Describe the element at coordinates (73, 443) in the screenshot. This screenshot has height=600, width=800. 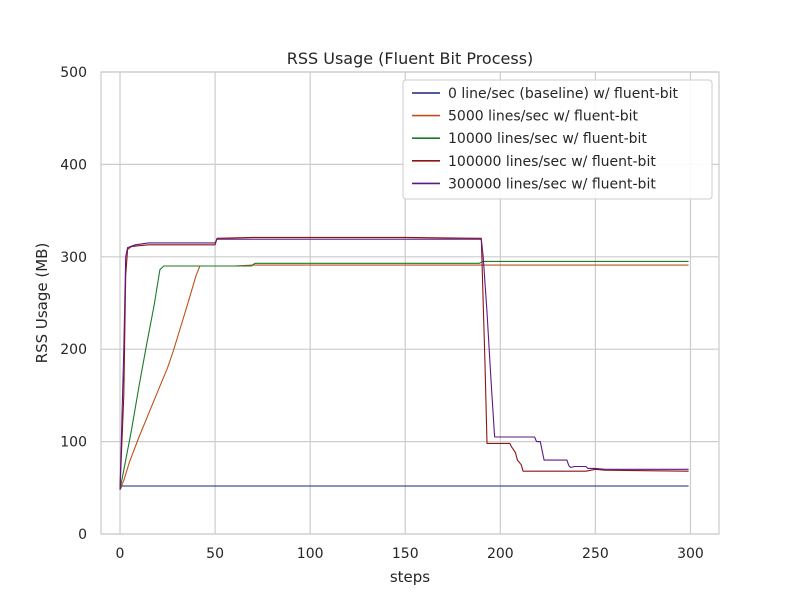
I see `y-tick-label: 100` at that location.